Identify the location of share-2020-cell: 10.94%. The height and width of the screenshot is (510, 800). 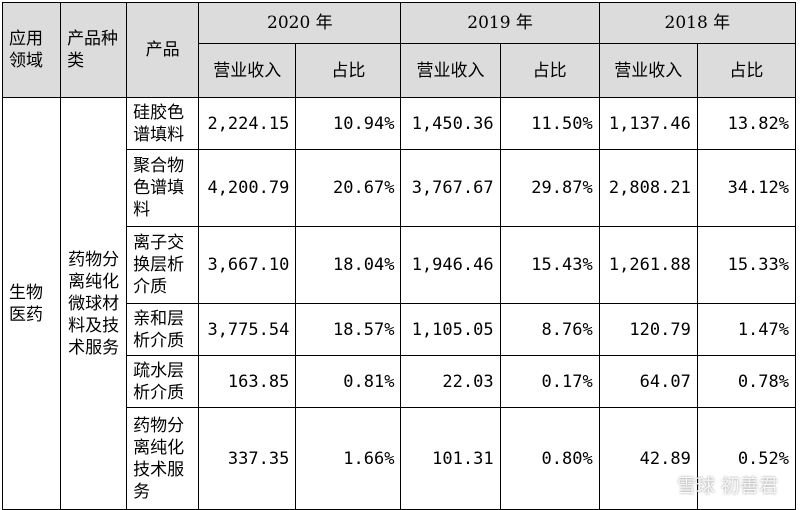
(348, 123).